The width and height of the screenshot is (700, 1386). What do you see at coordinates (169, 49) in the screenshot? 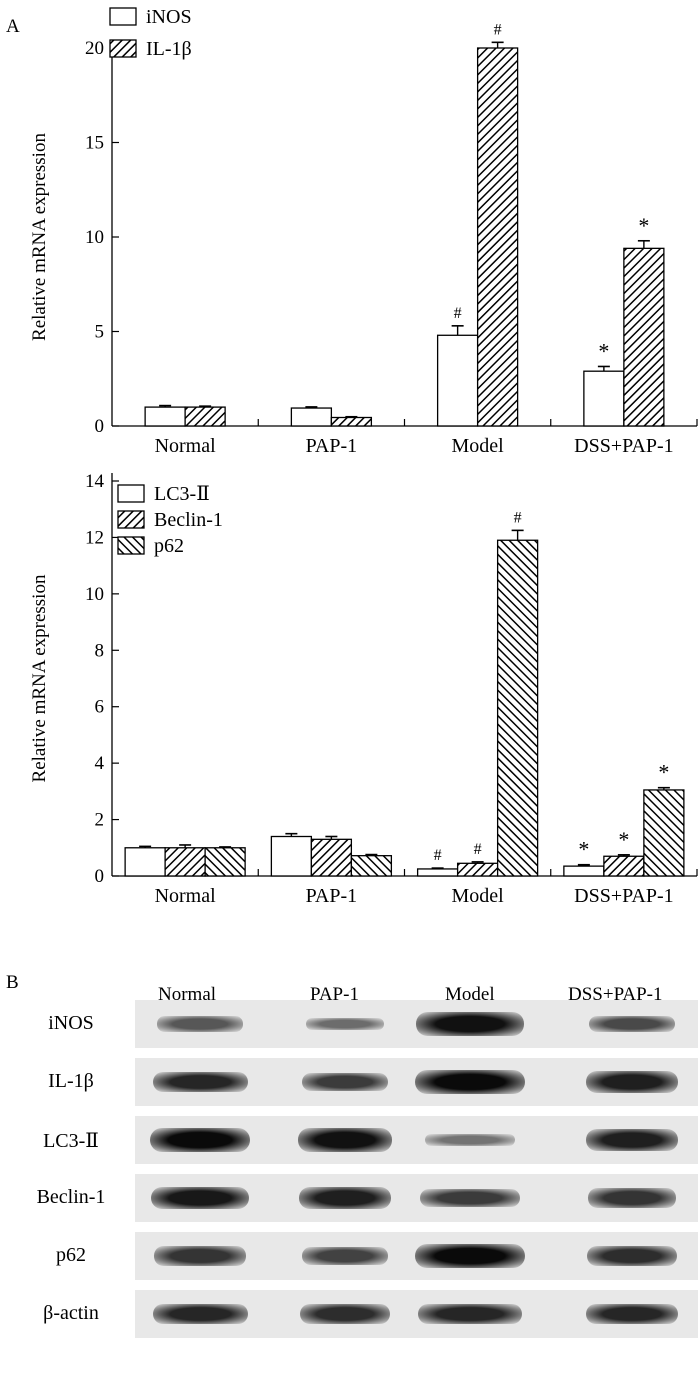
I see `legend-label: IL-1β` at bounding box center [169, 49].